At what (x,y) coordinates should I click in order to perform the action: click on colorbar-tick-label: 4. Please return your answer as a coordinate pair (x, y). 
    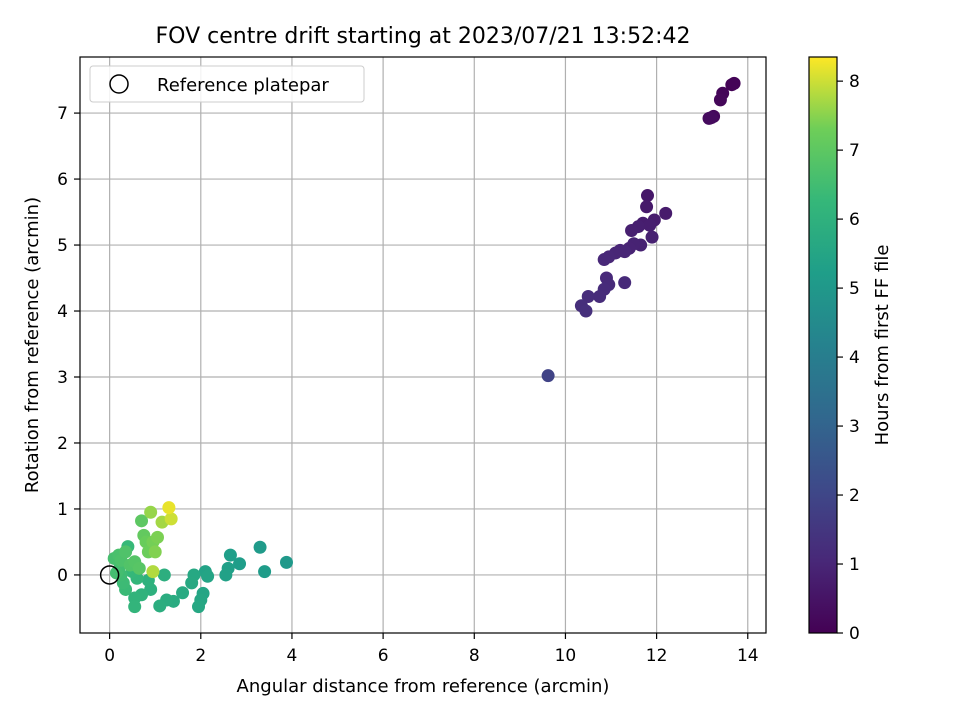
    Looking at the image, I should click on (854, 358).